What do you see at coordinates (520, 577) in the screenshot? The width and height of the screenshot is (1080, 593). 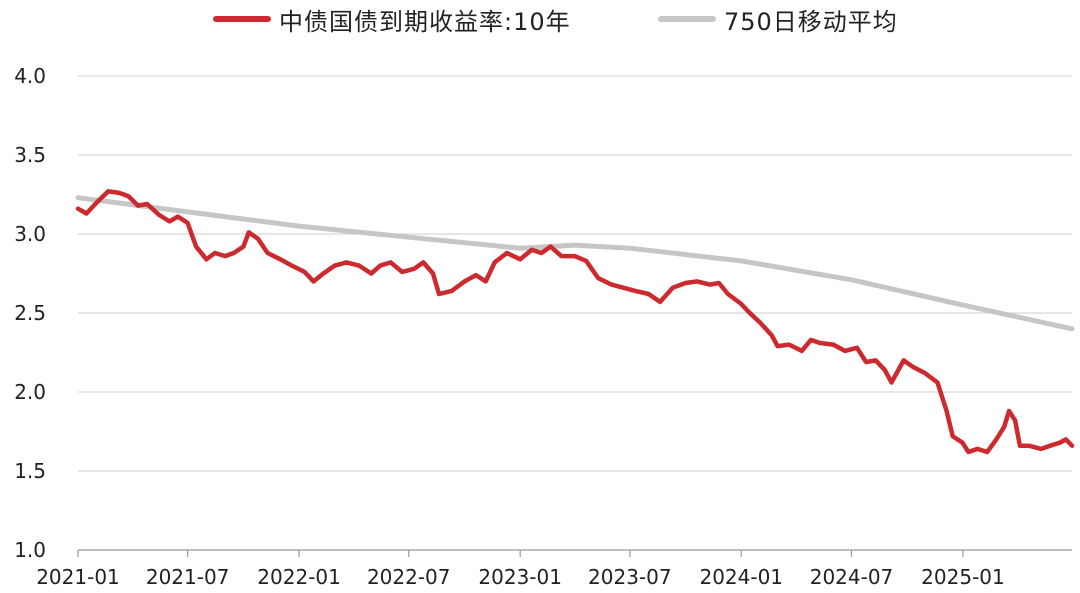 I see `x-tick-label: 2023-01` at bounding box center [520, 577].